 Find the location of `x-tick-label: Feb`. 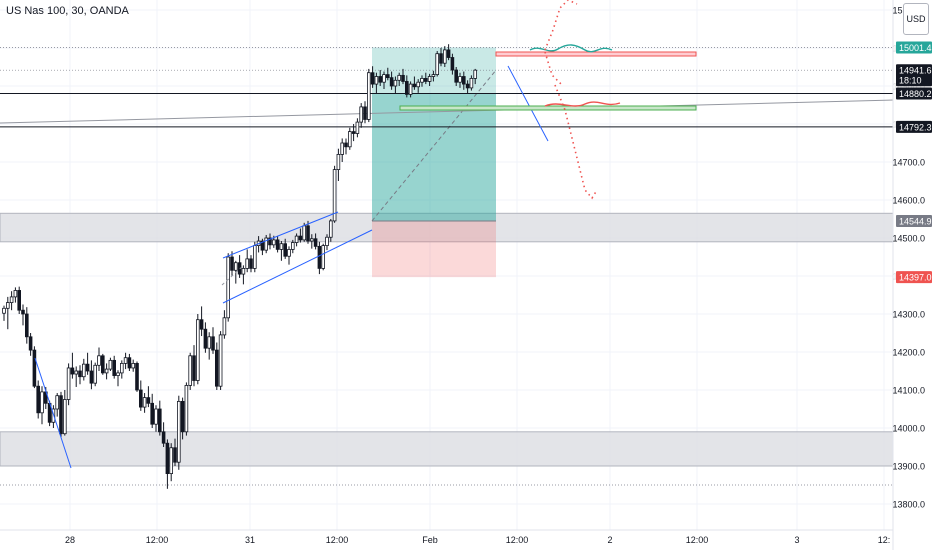

x-tick-label: Feb is located at coordinates (430, 540).